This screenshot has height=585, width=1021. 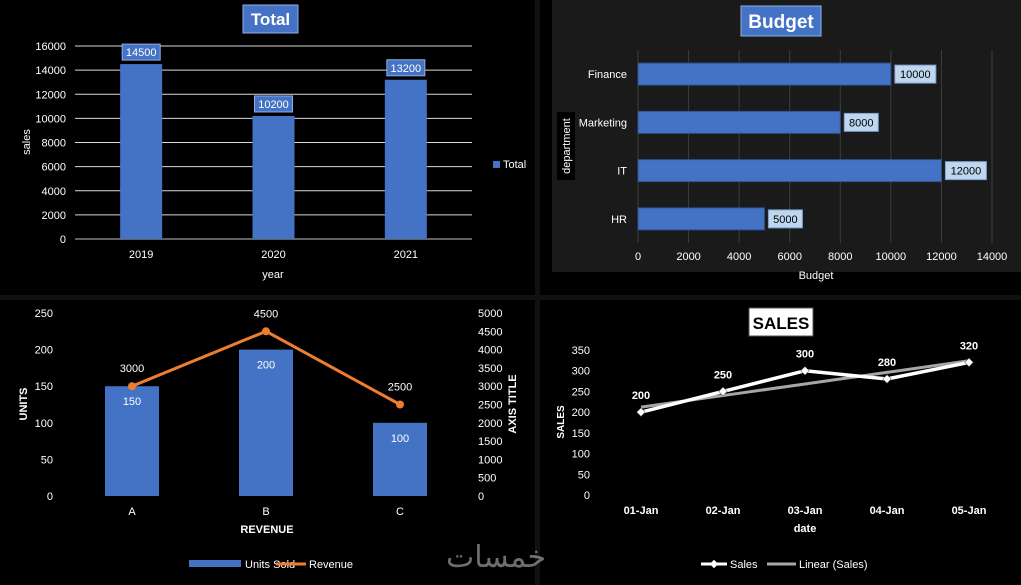 What do you see at coordinates (833, 565) in the screenshot?
I see `trend-legend-label: Linear (Sales)` at bounding box center [833, 565].